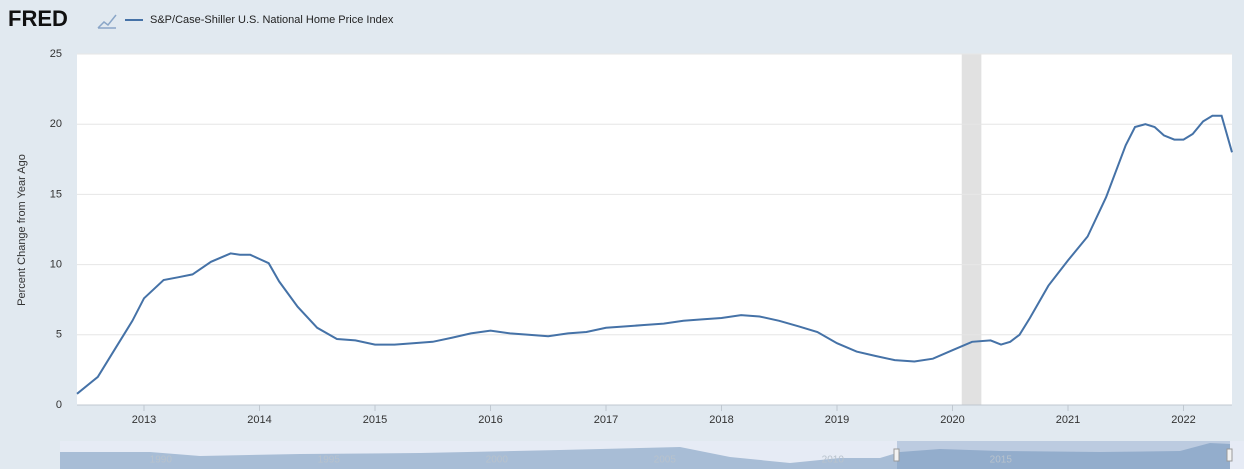 This screenshot has height=469, width=1244. I want to click on y-tick-label: 10, so click(56, 265).